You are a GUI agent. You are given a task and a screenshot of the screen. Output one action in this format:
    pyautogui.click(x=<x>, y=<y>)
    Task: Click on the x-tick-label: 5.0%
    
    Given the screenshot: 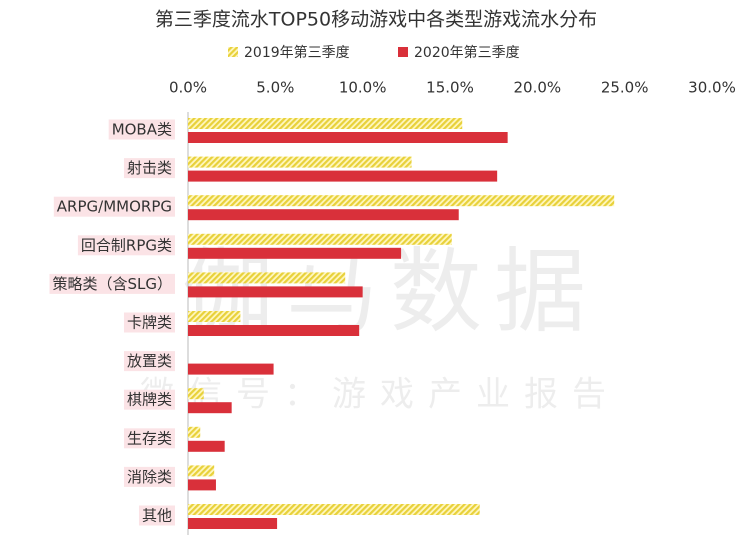 What is the action you would take?
    pyautogui.click(x=275, y=88)
    